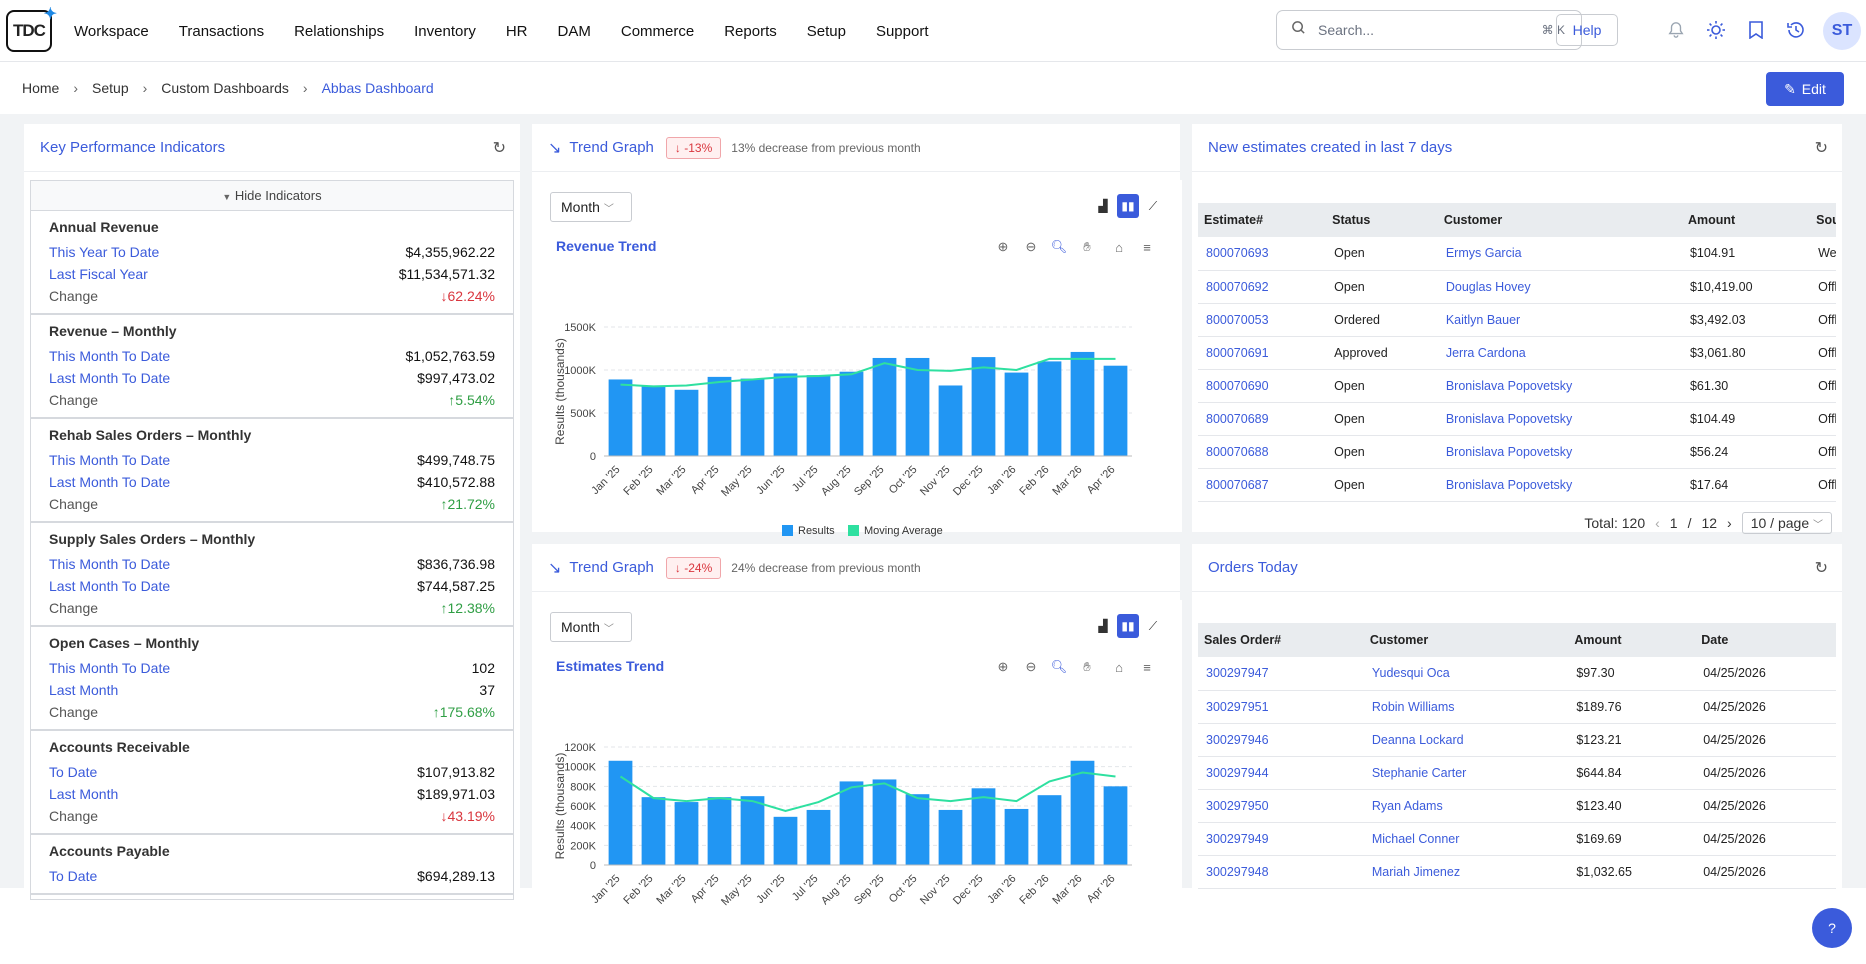 The image size is (1866, 964). What do you see at coordinates (1796, 30) in the screenshot?
I see `history-icon` at bounding box center [1796, 30].